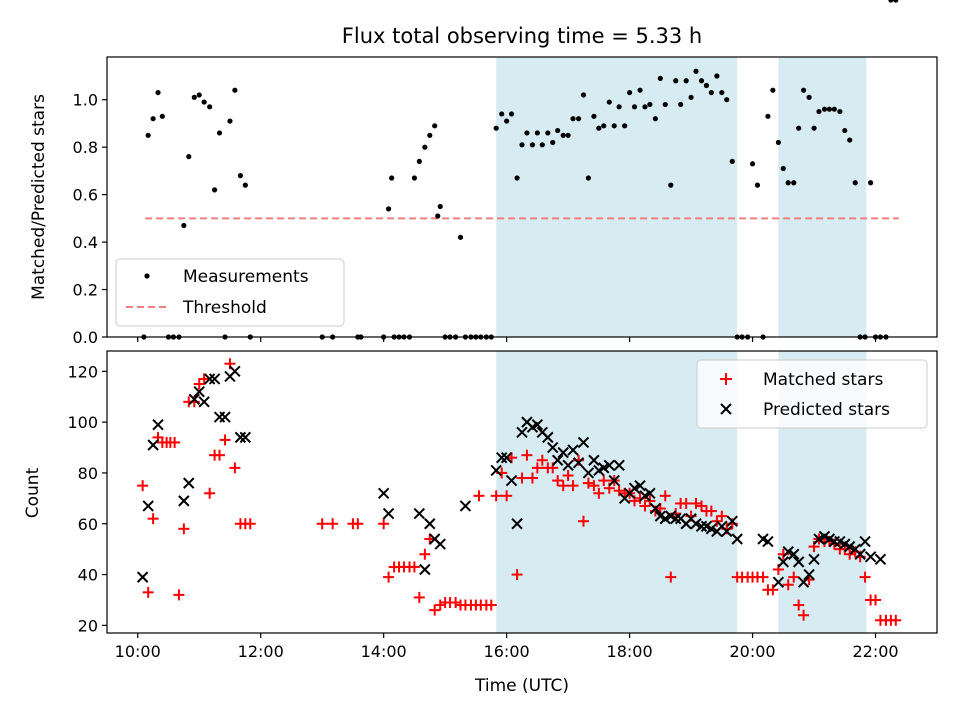  Describe the element at coordinates (85, 337) in the screenshot. I see `ratio-y-tick-label: 0.0` at that location.